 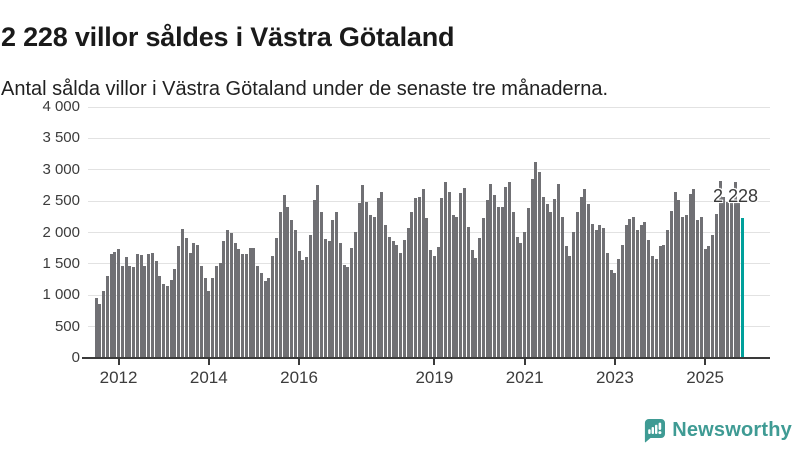 I want to click on y-tick-label: 1 500, so click(x=61, y=263).